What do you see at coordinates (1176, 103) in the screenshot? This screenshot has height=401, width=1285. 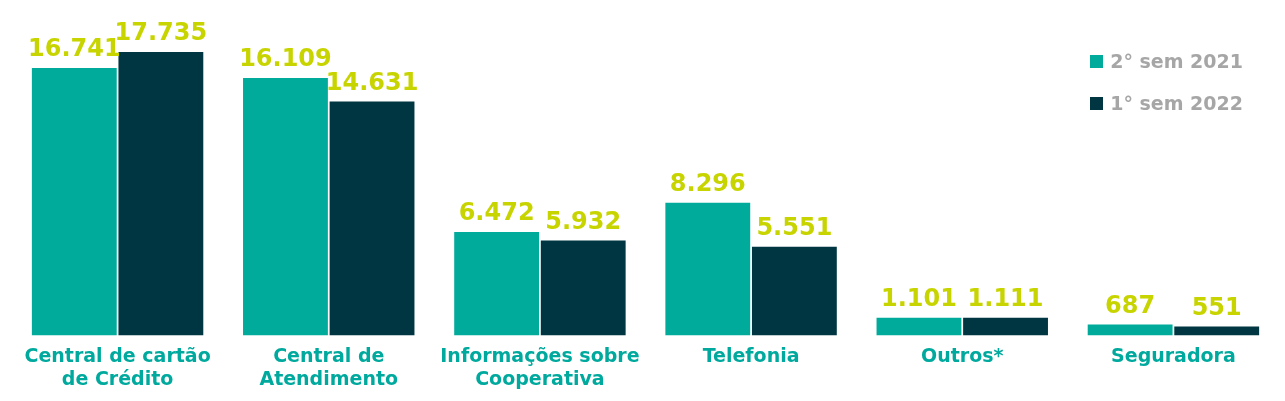 I see `legend-label: 1° sem 2022` at bounding box center [1176, 103].